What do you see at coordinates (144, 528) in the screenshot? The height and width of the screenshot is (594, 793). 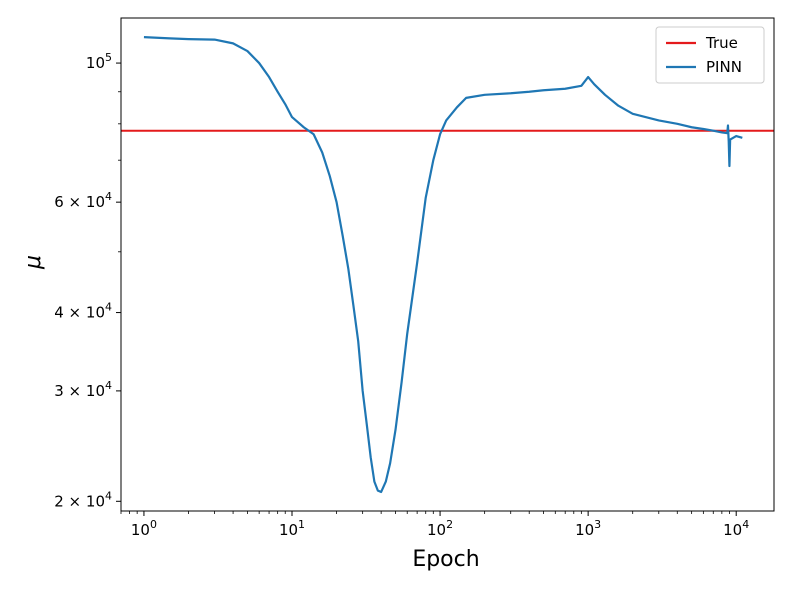 I see `x-tick-label: 10⁰` at bounding box center [144, 528].